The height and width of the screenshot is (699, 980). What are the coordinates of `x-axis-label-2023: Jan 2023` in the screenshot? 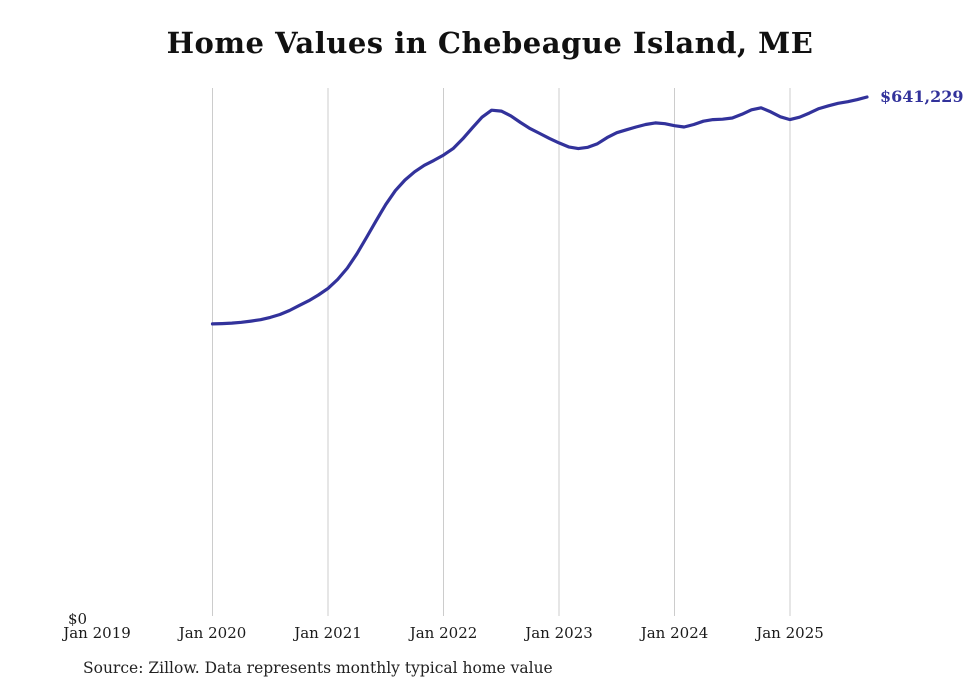 It's located at (559, 633).